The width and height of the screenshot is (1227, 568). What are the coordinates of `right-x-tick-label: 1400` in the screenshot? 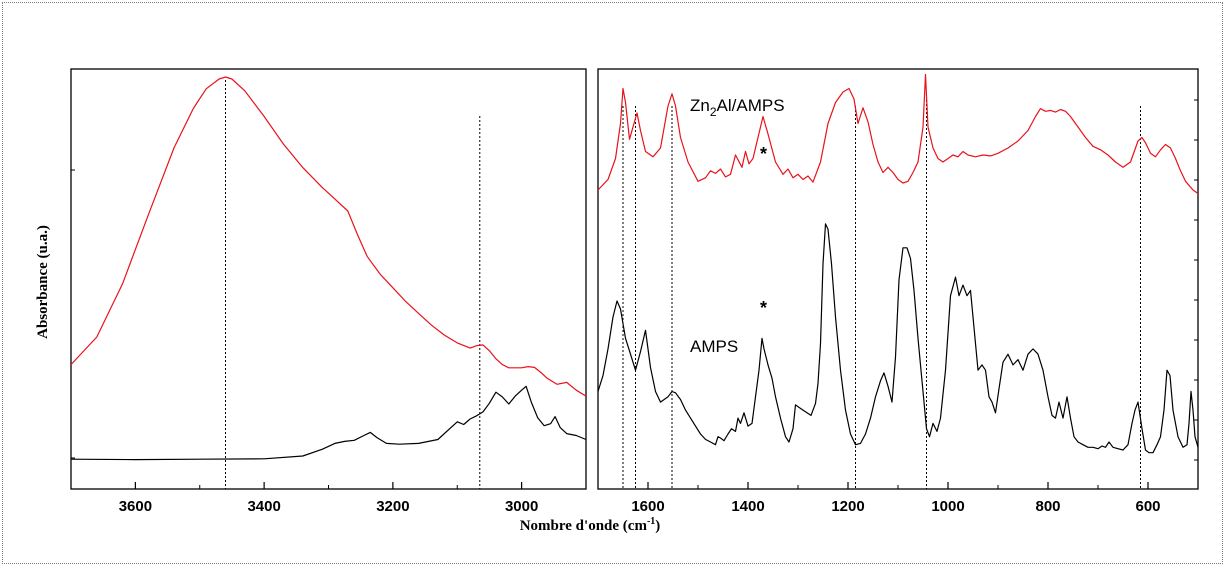 It's located at (747, 506).